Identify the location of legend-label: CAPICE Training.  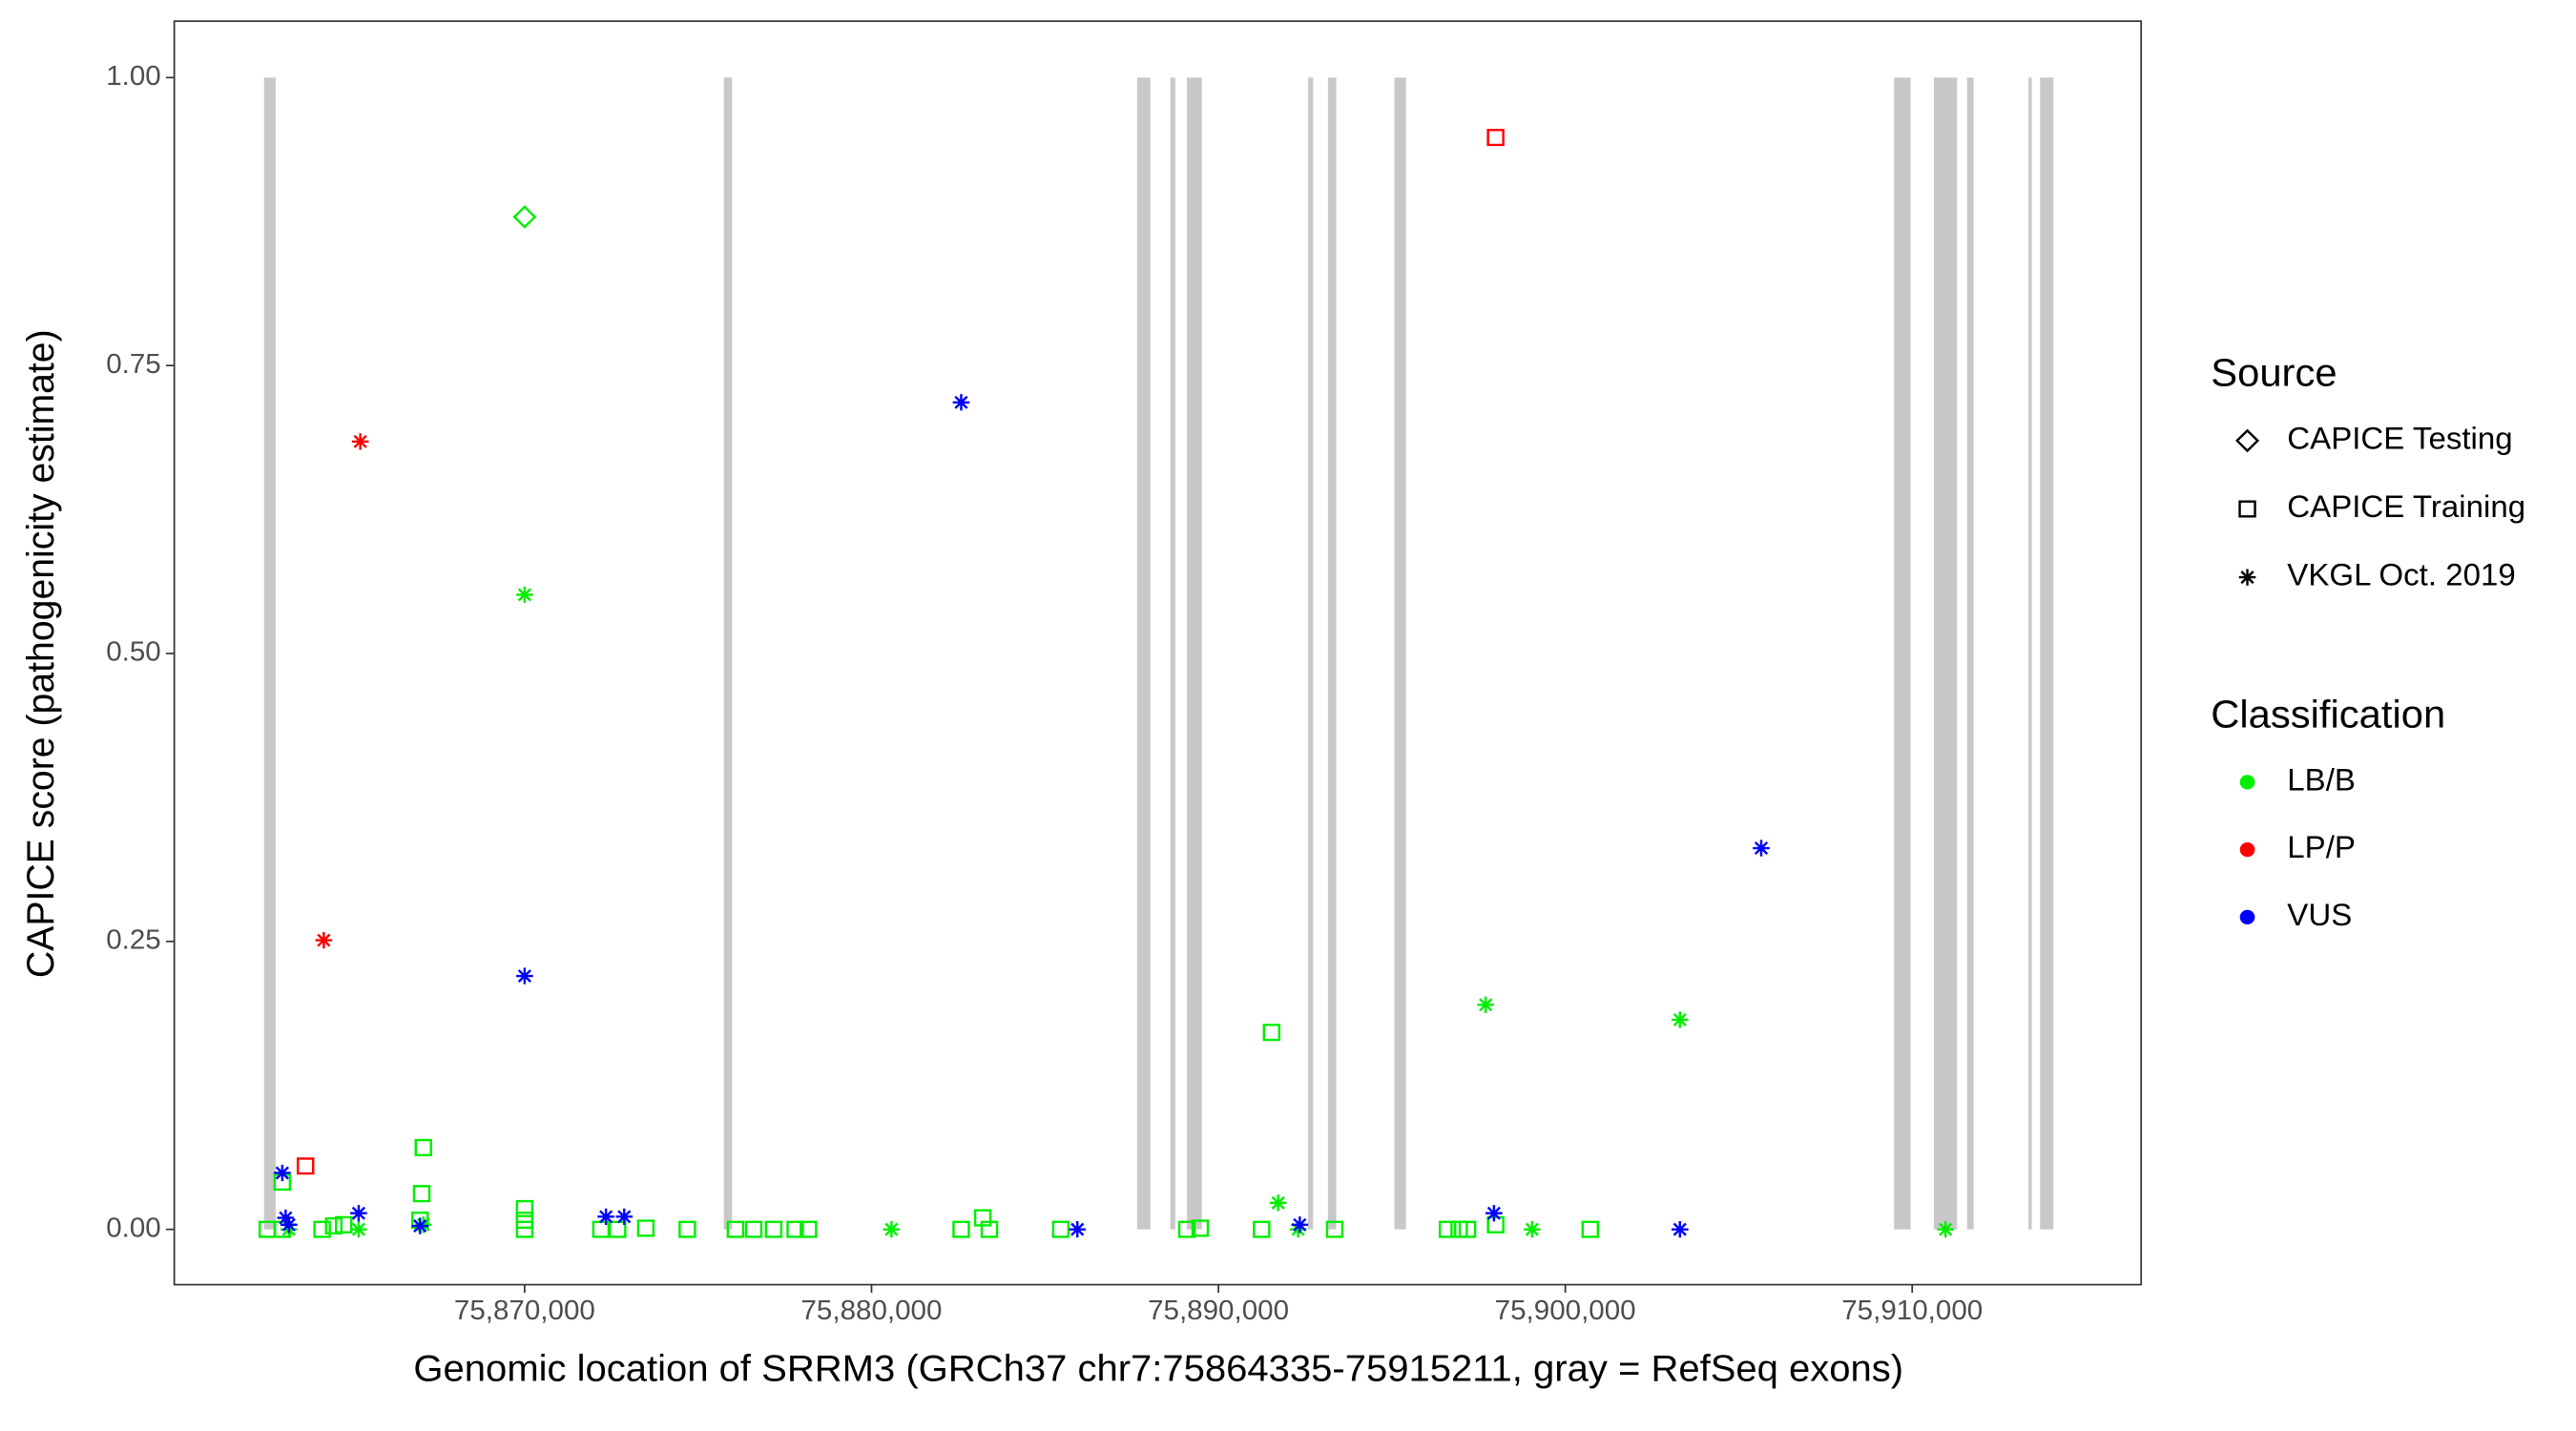
(2406, 506).